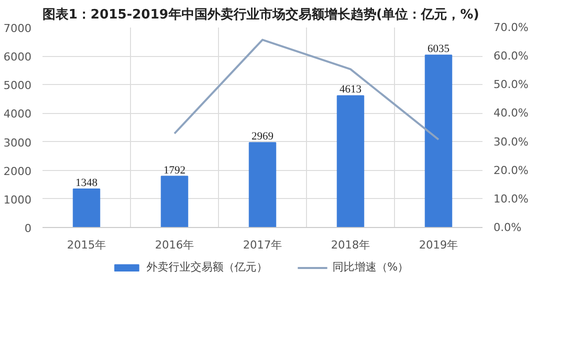 This screenshot has width=567, height=344. Describe the element at coordinates (18, 114) in the screenshot. I see `y-tick-label: 4000` at that location.